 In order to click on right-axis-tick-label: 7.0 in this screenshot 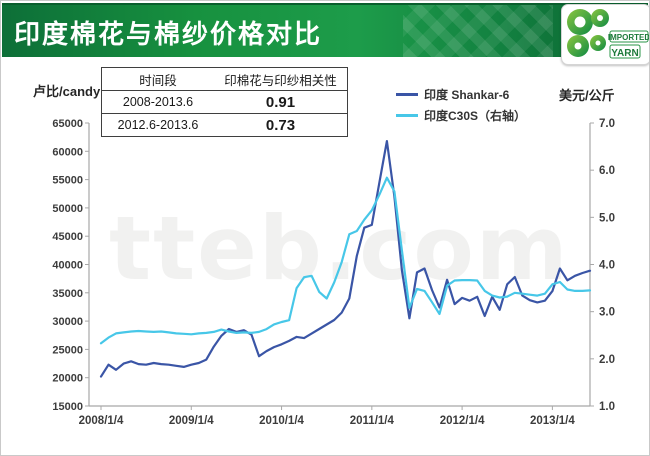, I will do `click(607, 124)`.